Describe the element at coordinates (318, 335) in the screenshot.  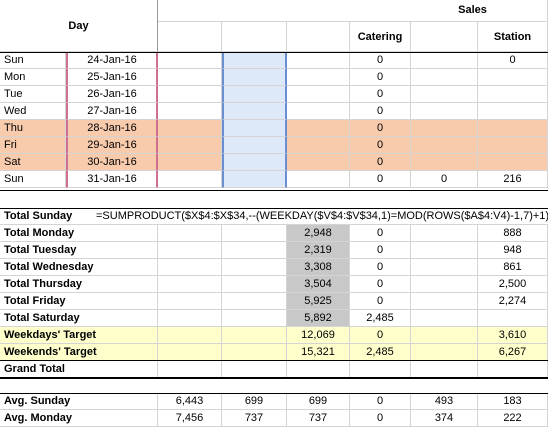
I see `cell: 12,069` at that location.